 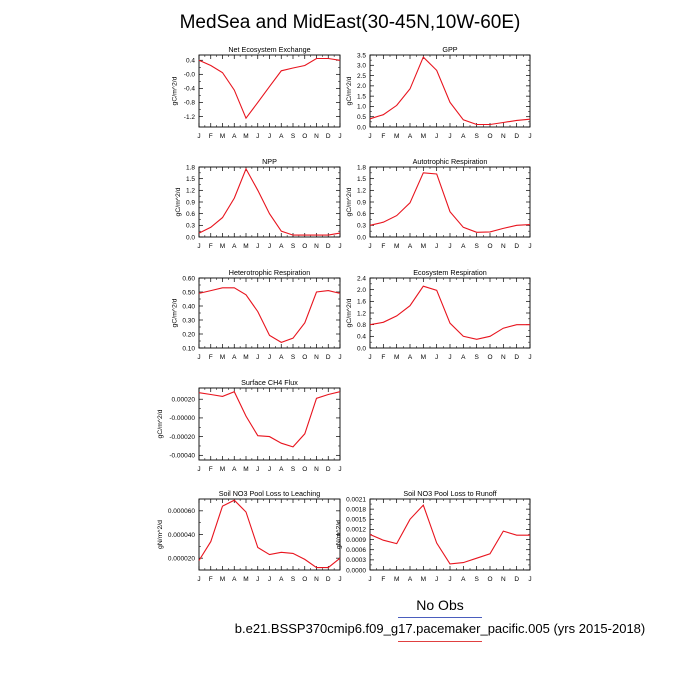 I want to click on y-tick-label: 1.2, so click(x=361, y=313).